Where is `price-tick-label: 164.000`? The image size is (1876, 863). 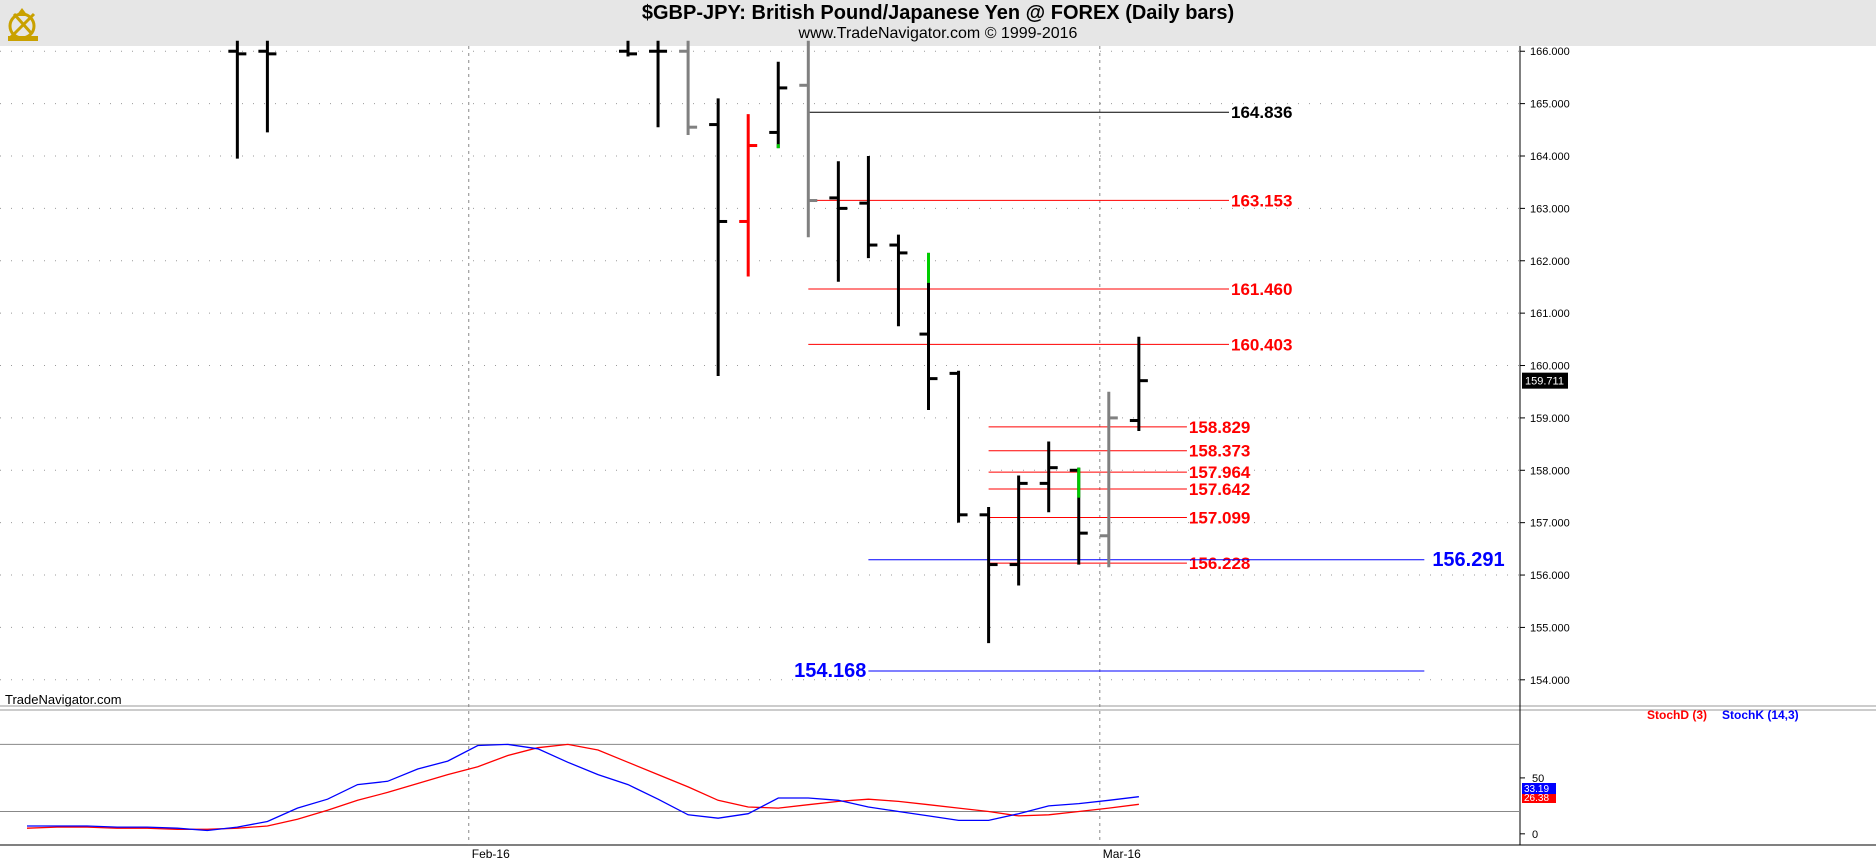
price-tick-label: 164.000 is located at coordinates (1550, 157).